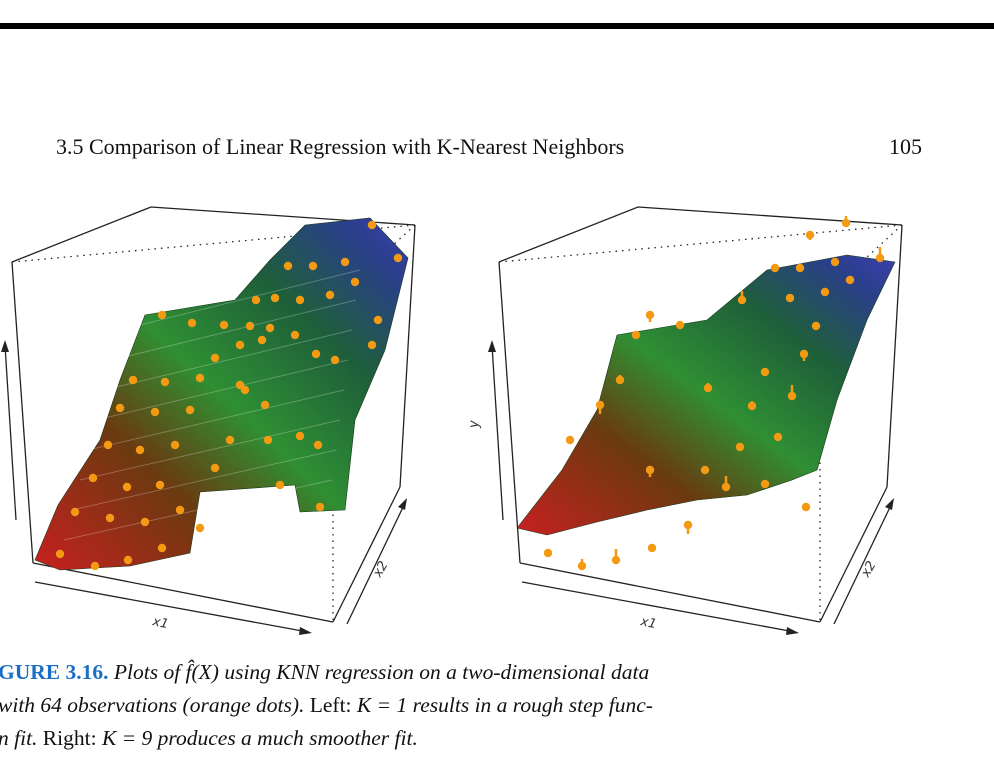 This screenshot has height=778, width=994. Describe the element at coordinates (259, 738) in the screenshot. I see `caption-text: K = 9 produces a much smoother fit.` at that location.